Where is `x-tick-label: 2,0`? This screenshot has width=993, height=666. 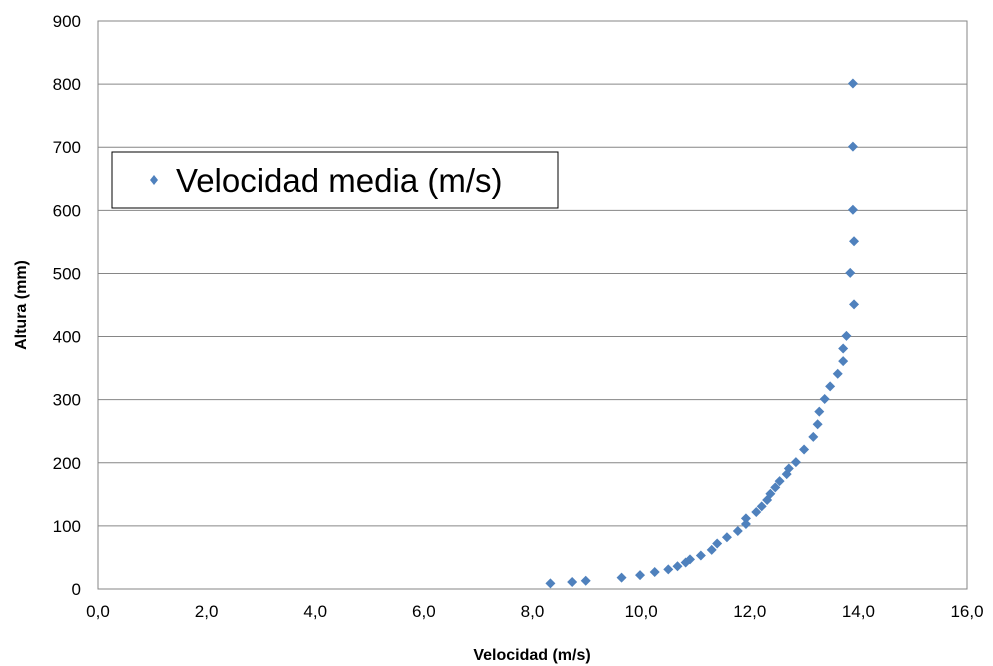 x-tick-label: 2,0 is located at coordinates (207, 611).